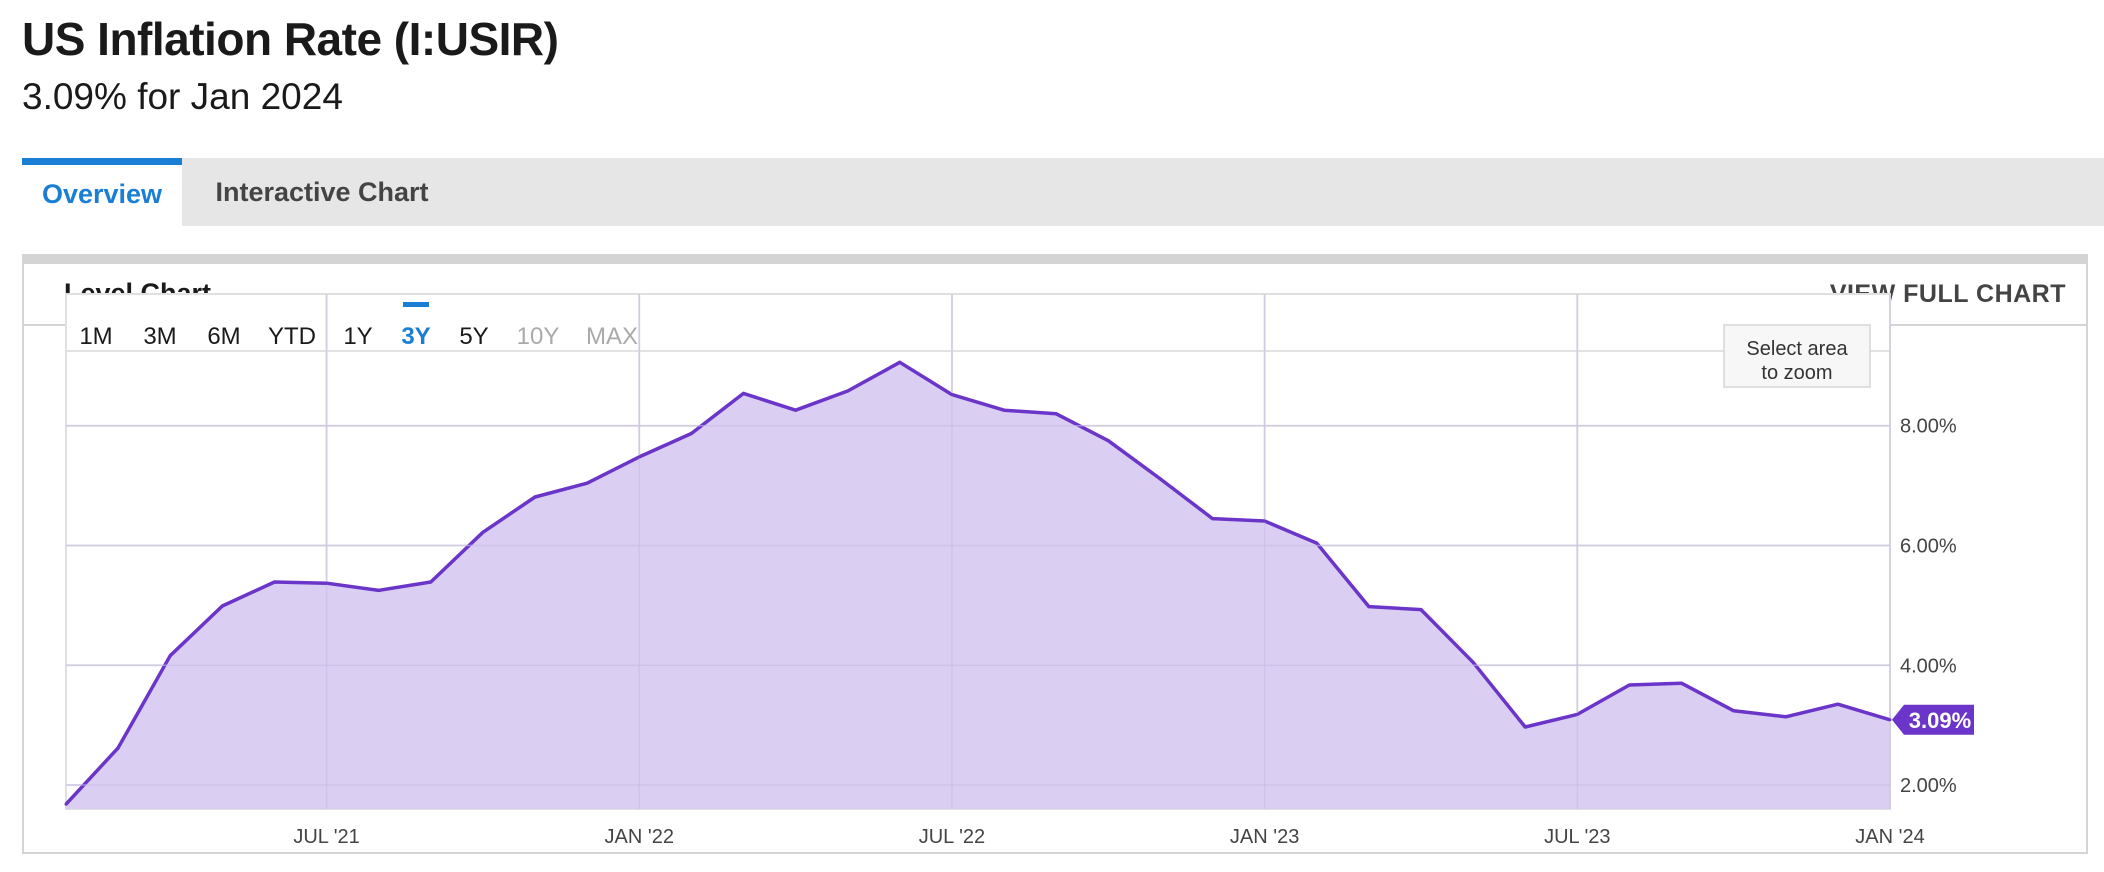  I want to click on range-button-ytd: YTD, so click(292, 336).